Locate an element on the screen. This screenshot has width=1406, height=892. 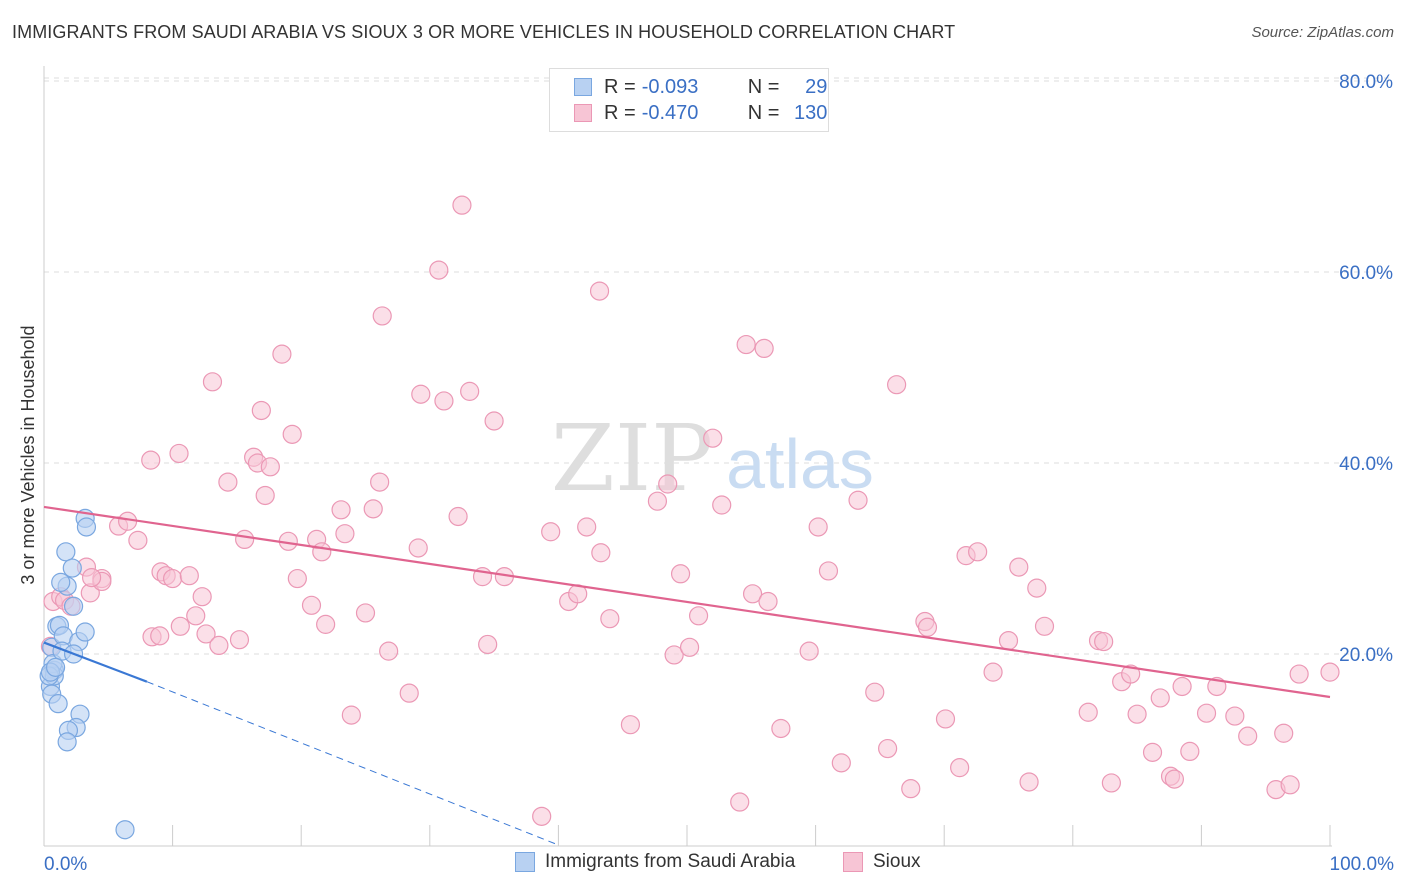
watermark: ZIP atlas is located at coordinates (712, 458).